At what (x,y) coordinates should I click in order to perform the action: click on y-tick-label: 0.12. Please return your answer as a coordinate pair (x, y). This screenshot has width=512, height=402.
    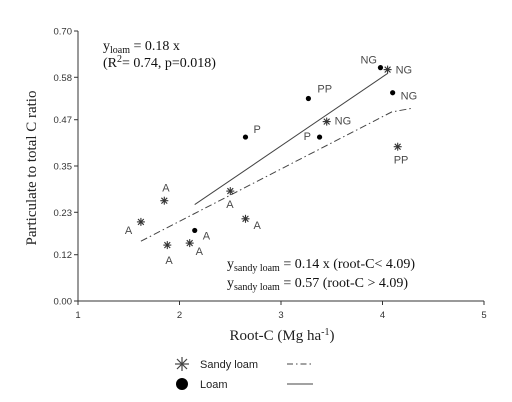
    Looking at the image, I should click on (63, 255).